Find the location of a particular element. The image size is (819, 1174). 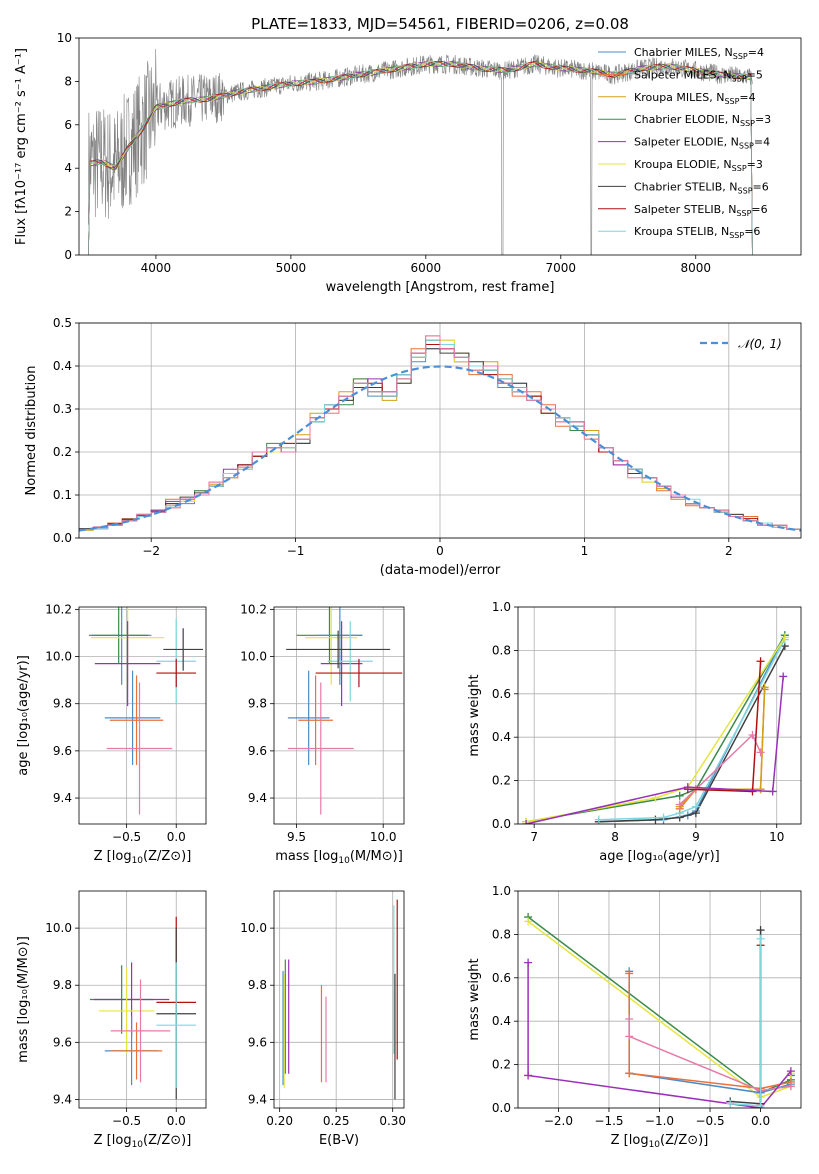

x-axis-label: E(B-V) is located at coordinates (339, 1140).